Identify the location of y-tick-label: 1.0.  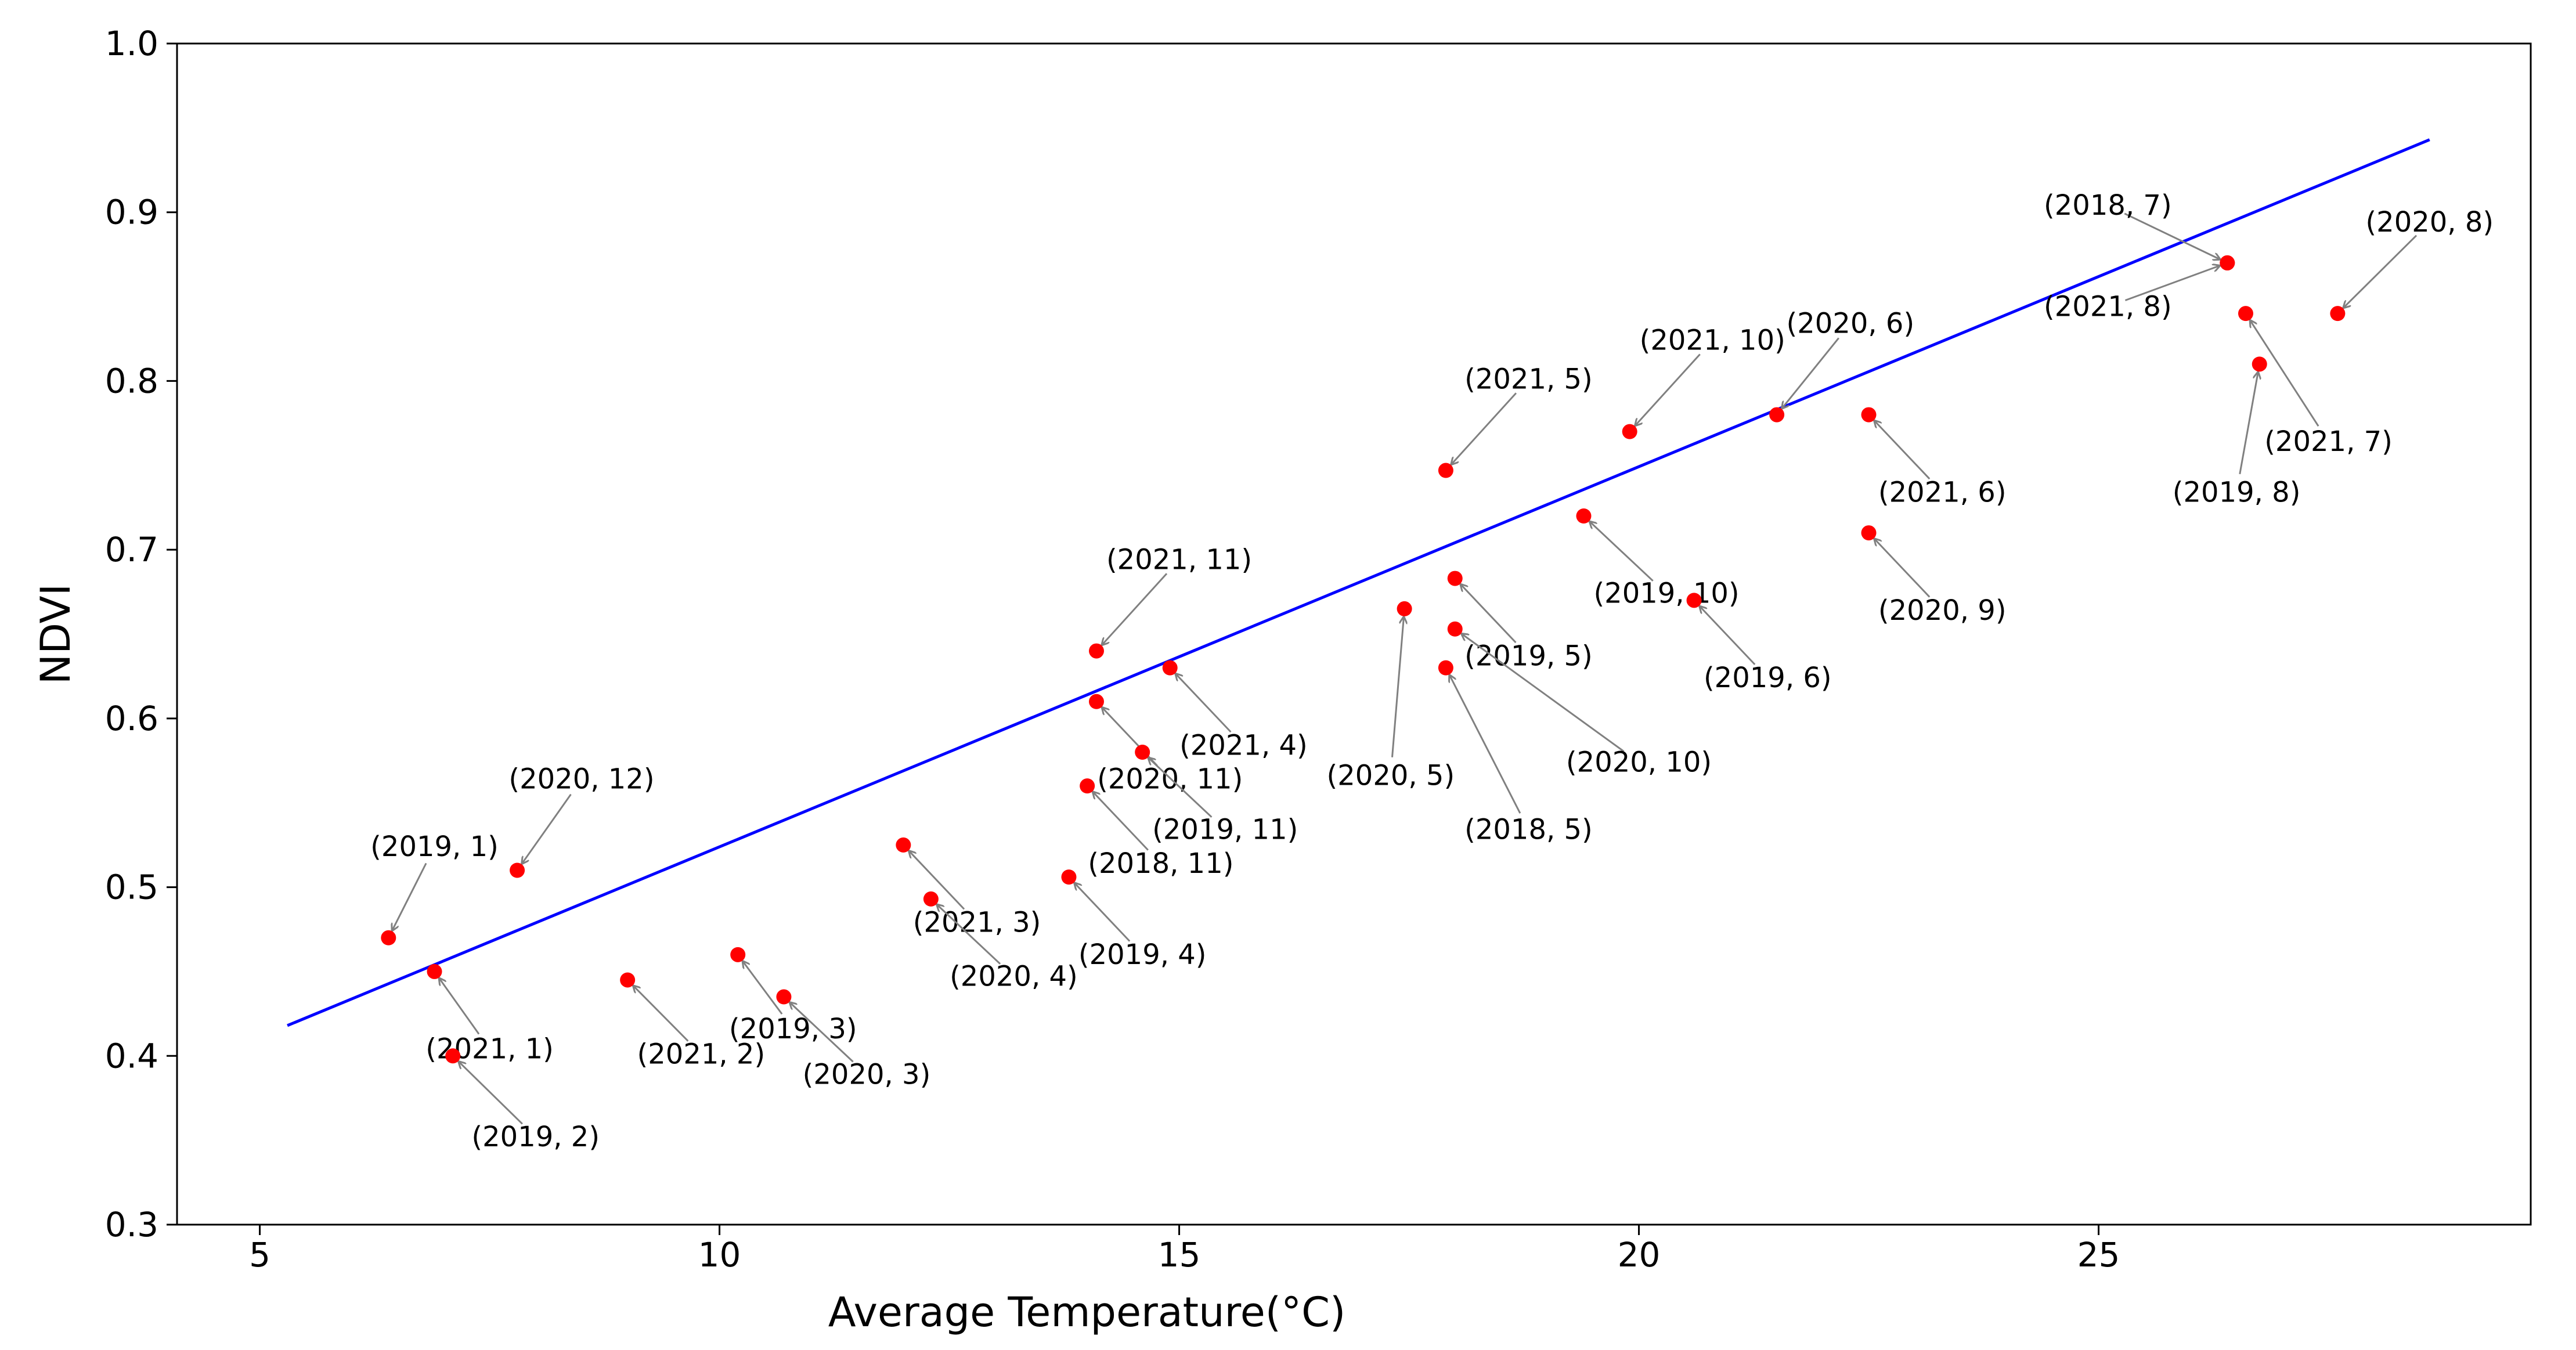
(131, 43).